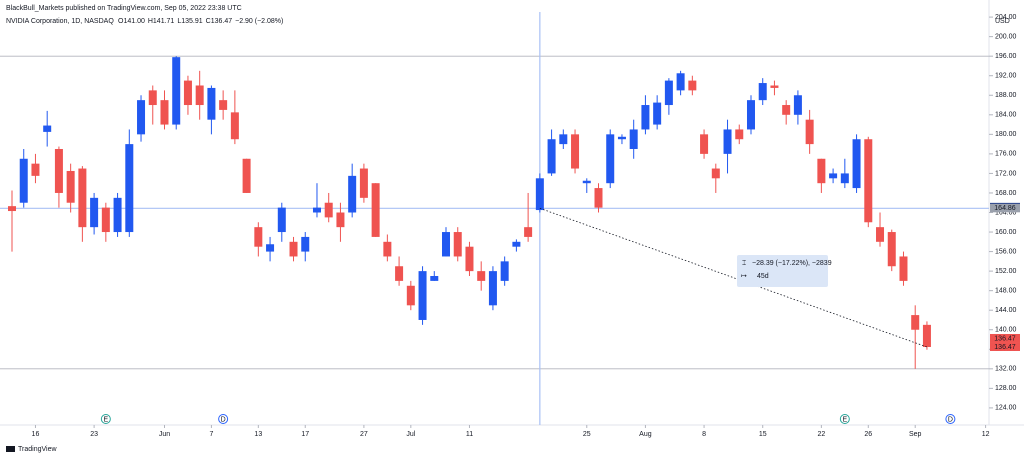 This screenshot has width=1024, height=458. What do you see at coordinates (189, 21) in the screenshot?
I see `legend-value: L135.91` at bounding box center [189, 21].